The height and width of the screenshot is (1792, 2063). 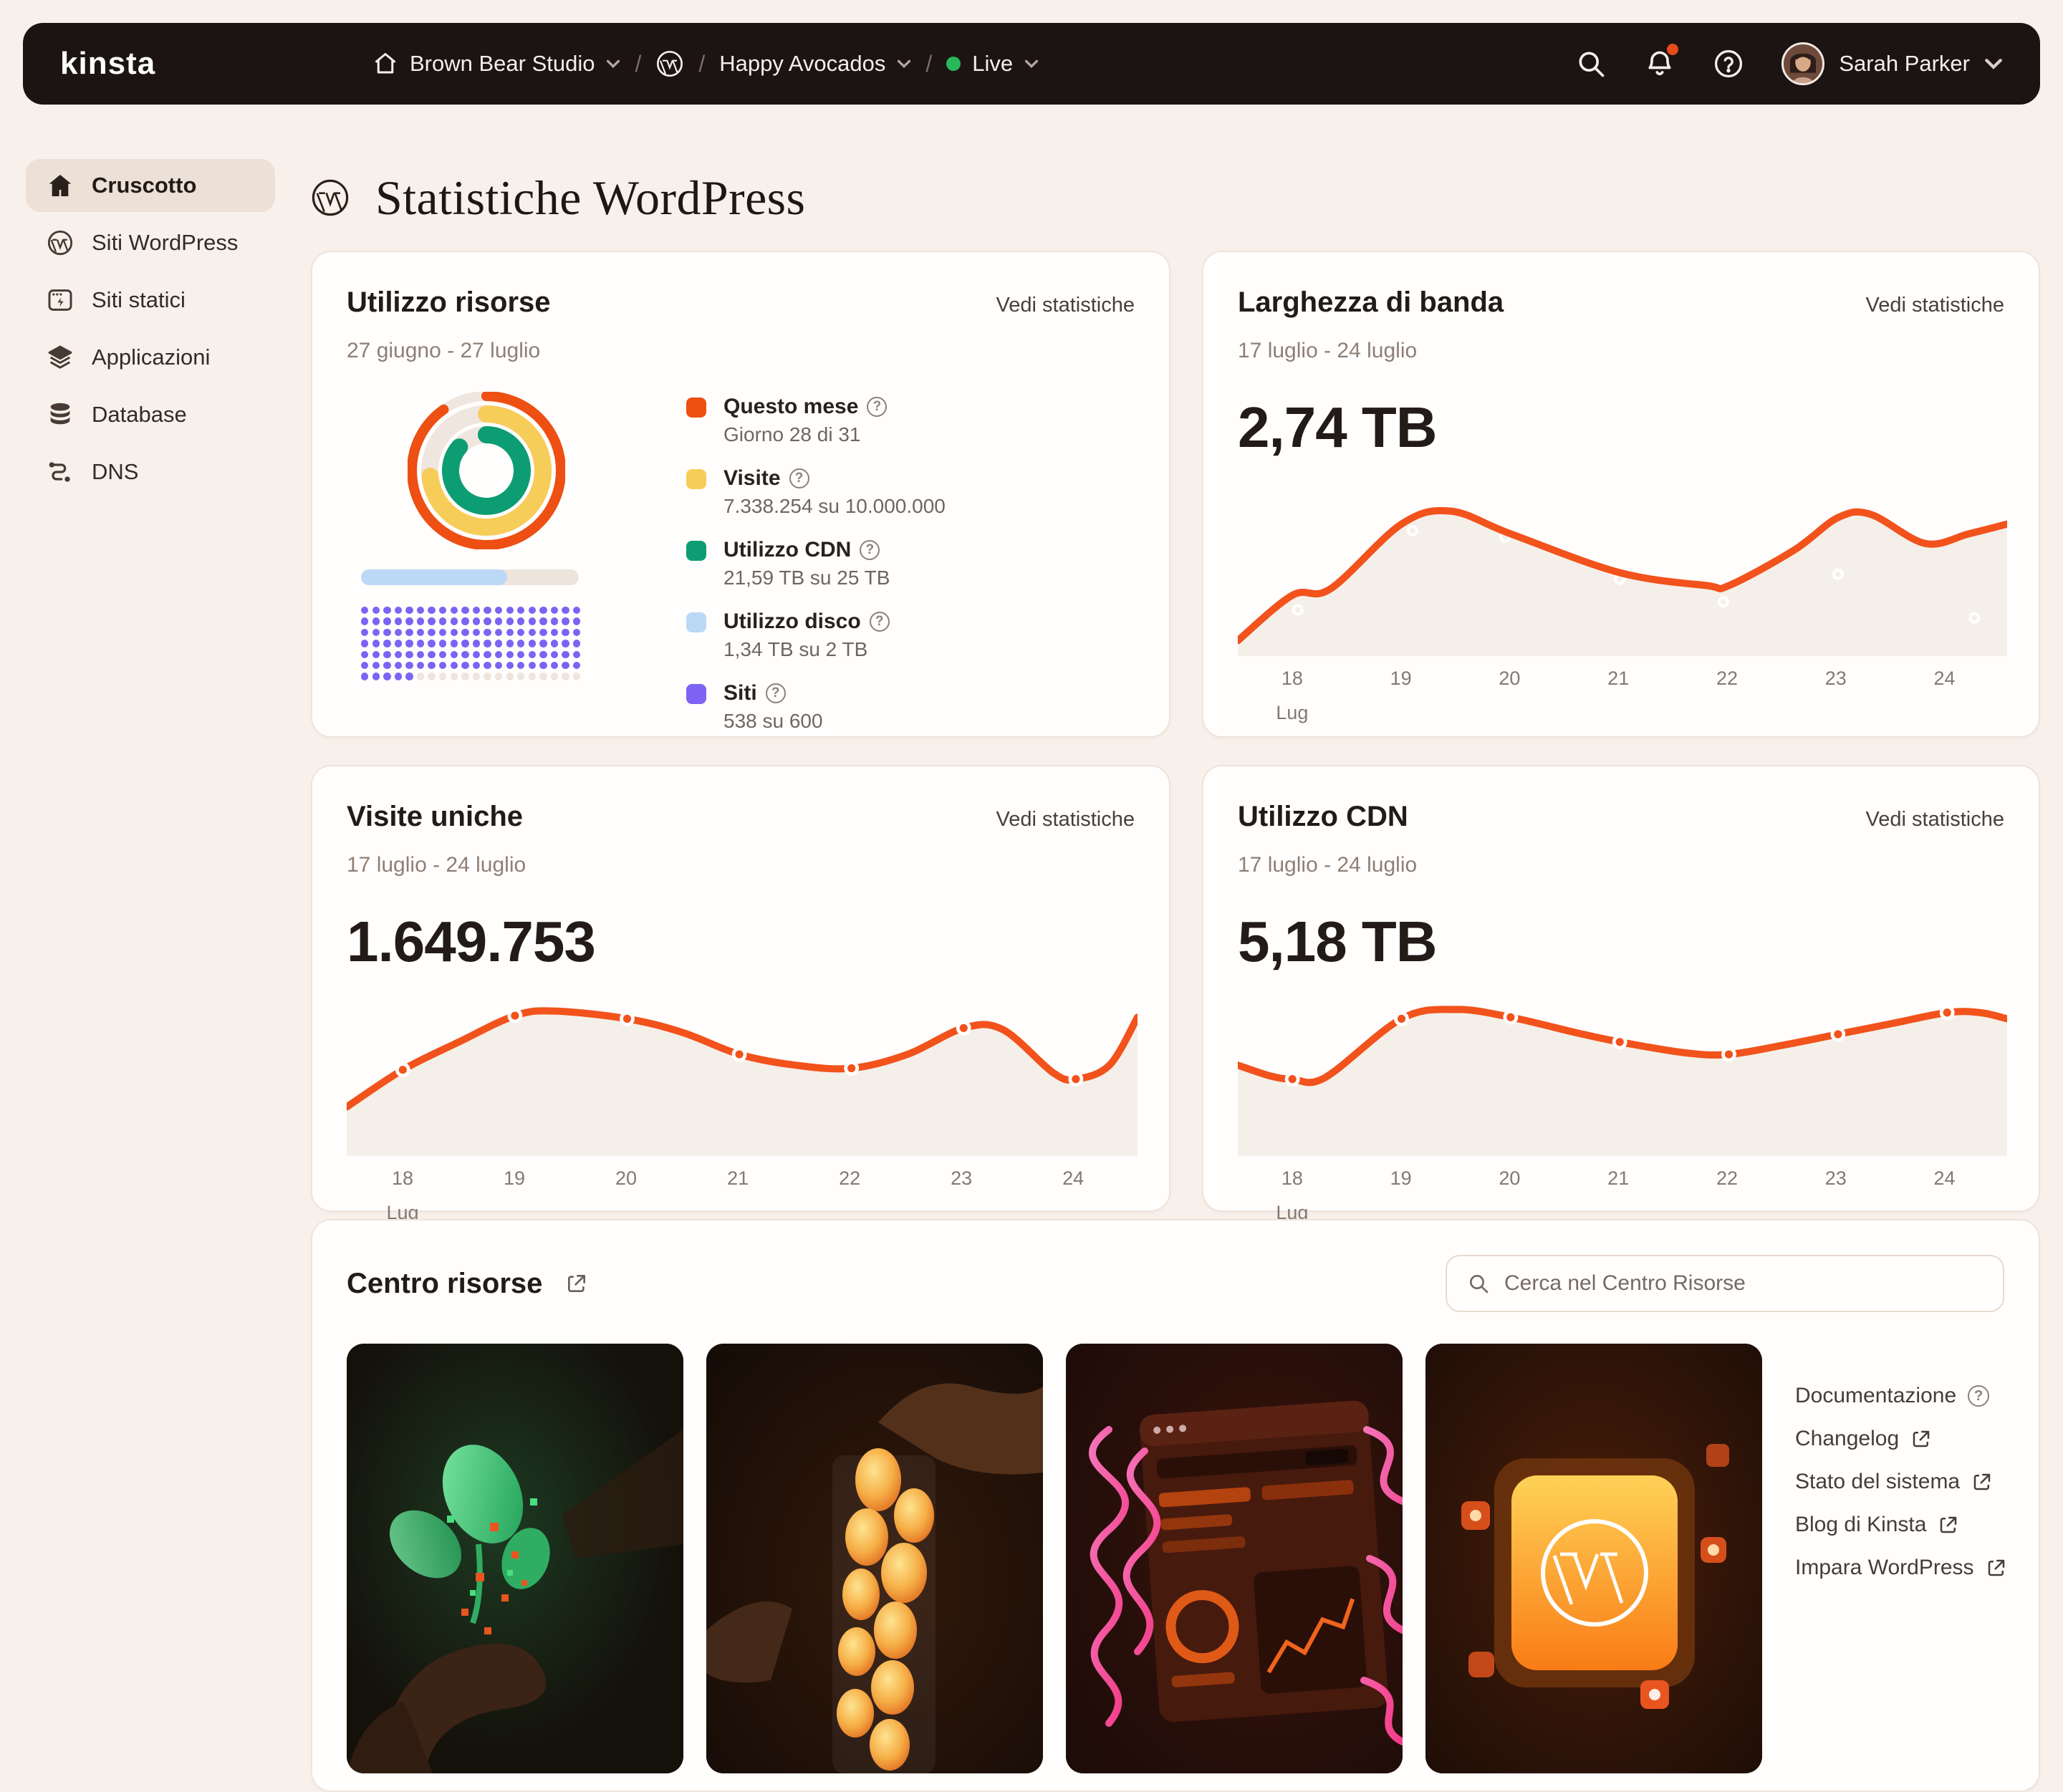 I want to click on sidebar-item-label: Siti WordPress, so click(x=165, y=243).